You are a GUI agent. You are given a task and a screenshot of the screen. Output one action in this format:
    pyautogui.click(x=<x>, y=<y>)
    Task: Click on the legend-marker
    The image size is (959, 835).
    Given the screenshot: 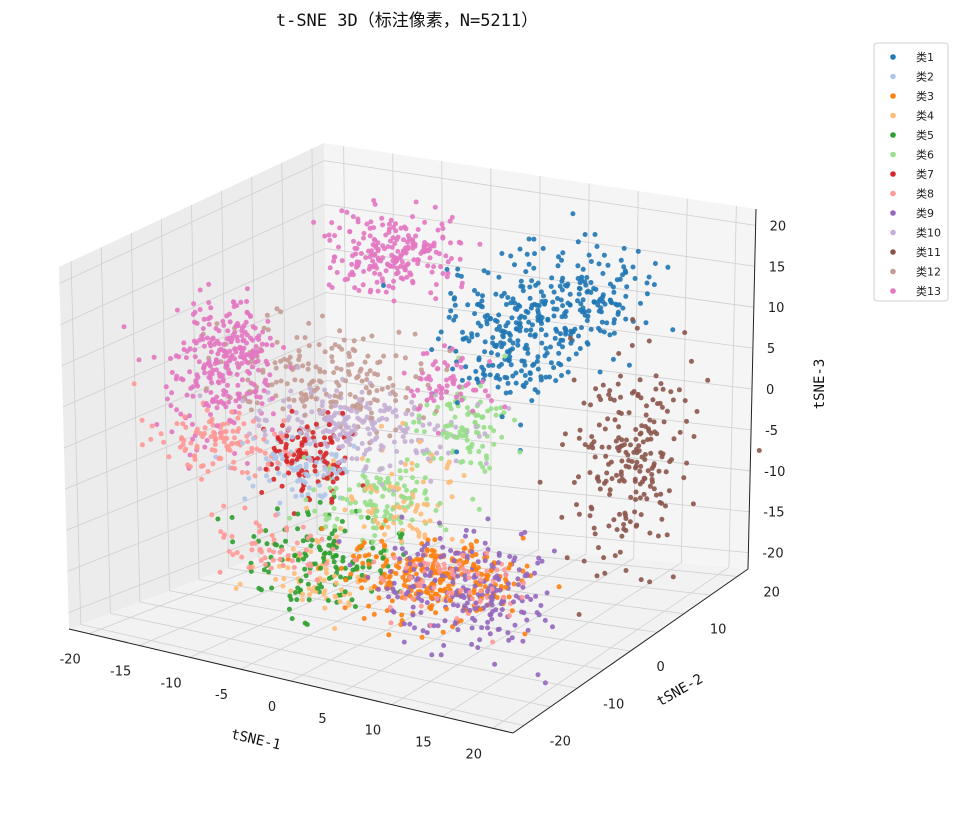 What is the action you would take?
    pyautogui.click(x=893, y=135)
    